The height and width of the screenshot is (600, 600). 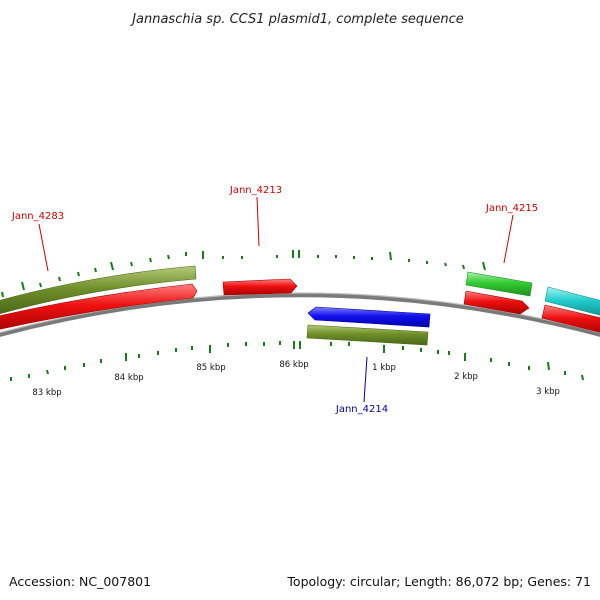 I want to click on gene-feature-cyan, so click(x=572, y=301).